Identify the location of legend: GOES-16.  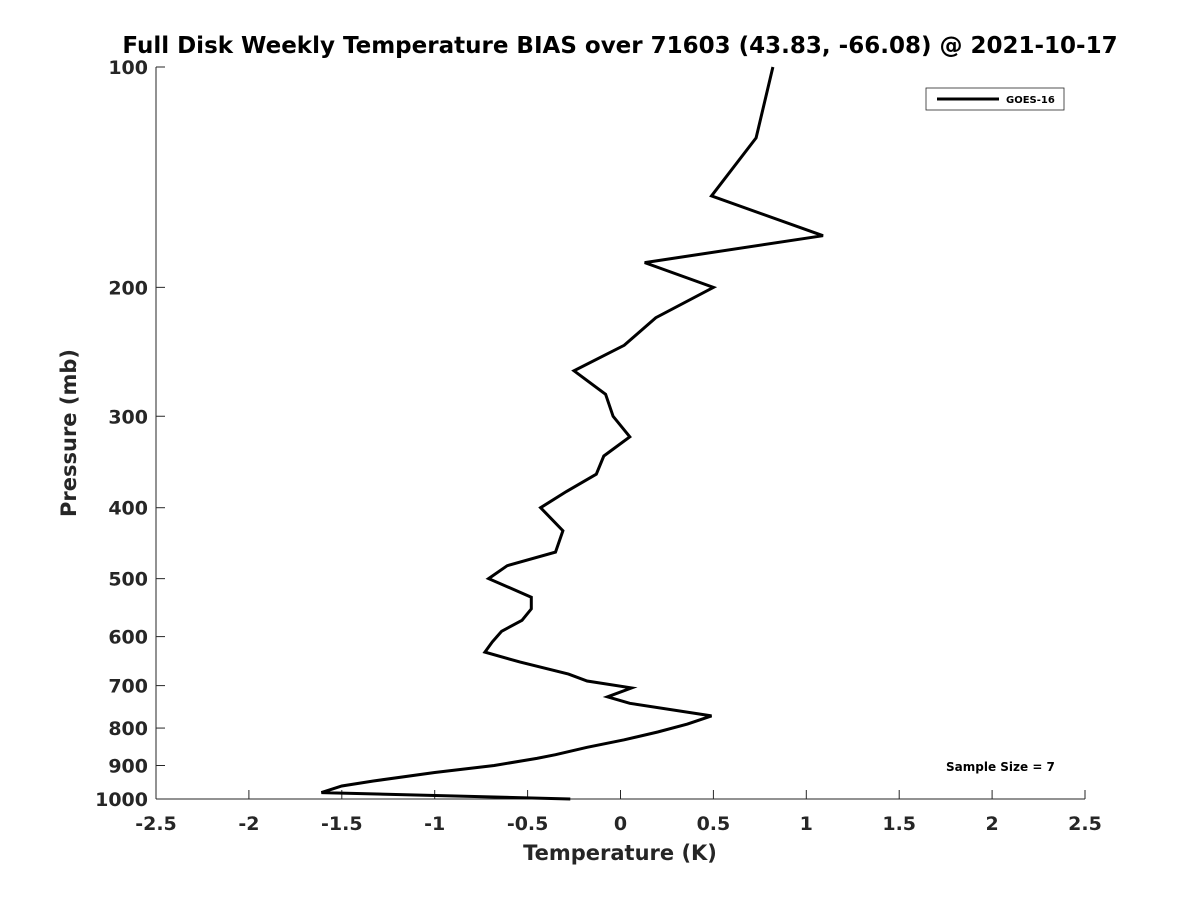
(995, 99).